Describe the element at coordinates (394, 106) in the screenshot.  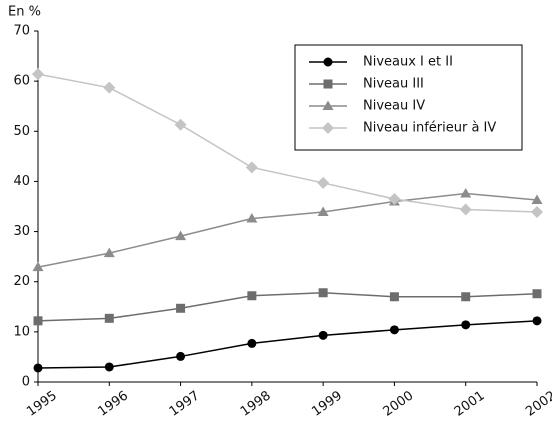
I see `legend-label: Niveau IV` at that location.